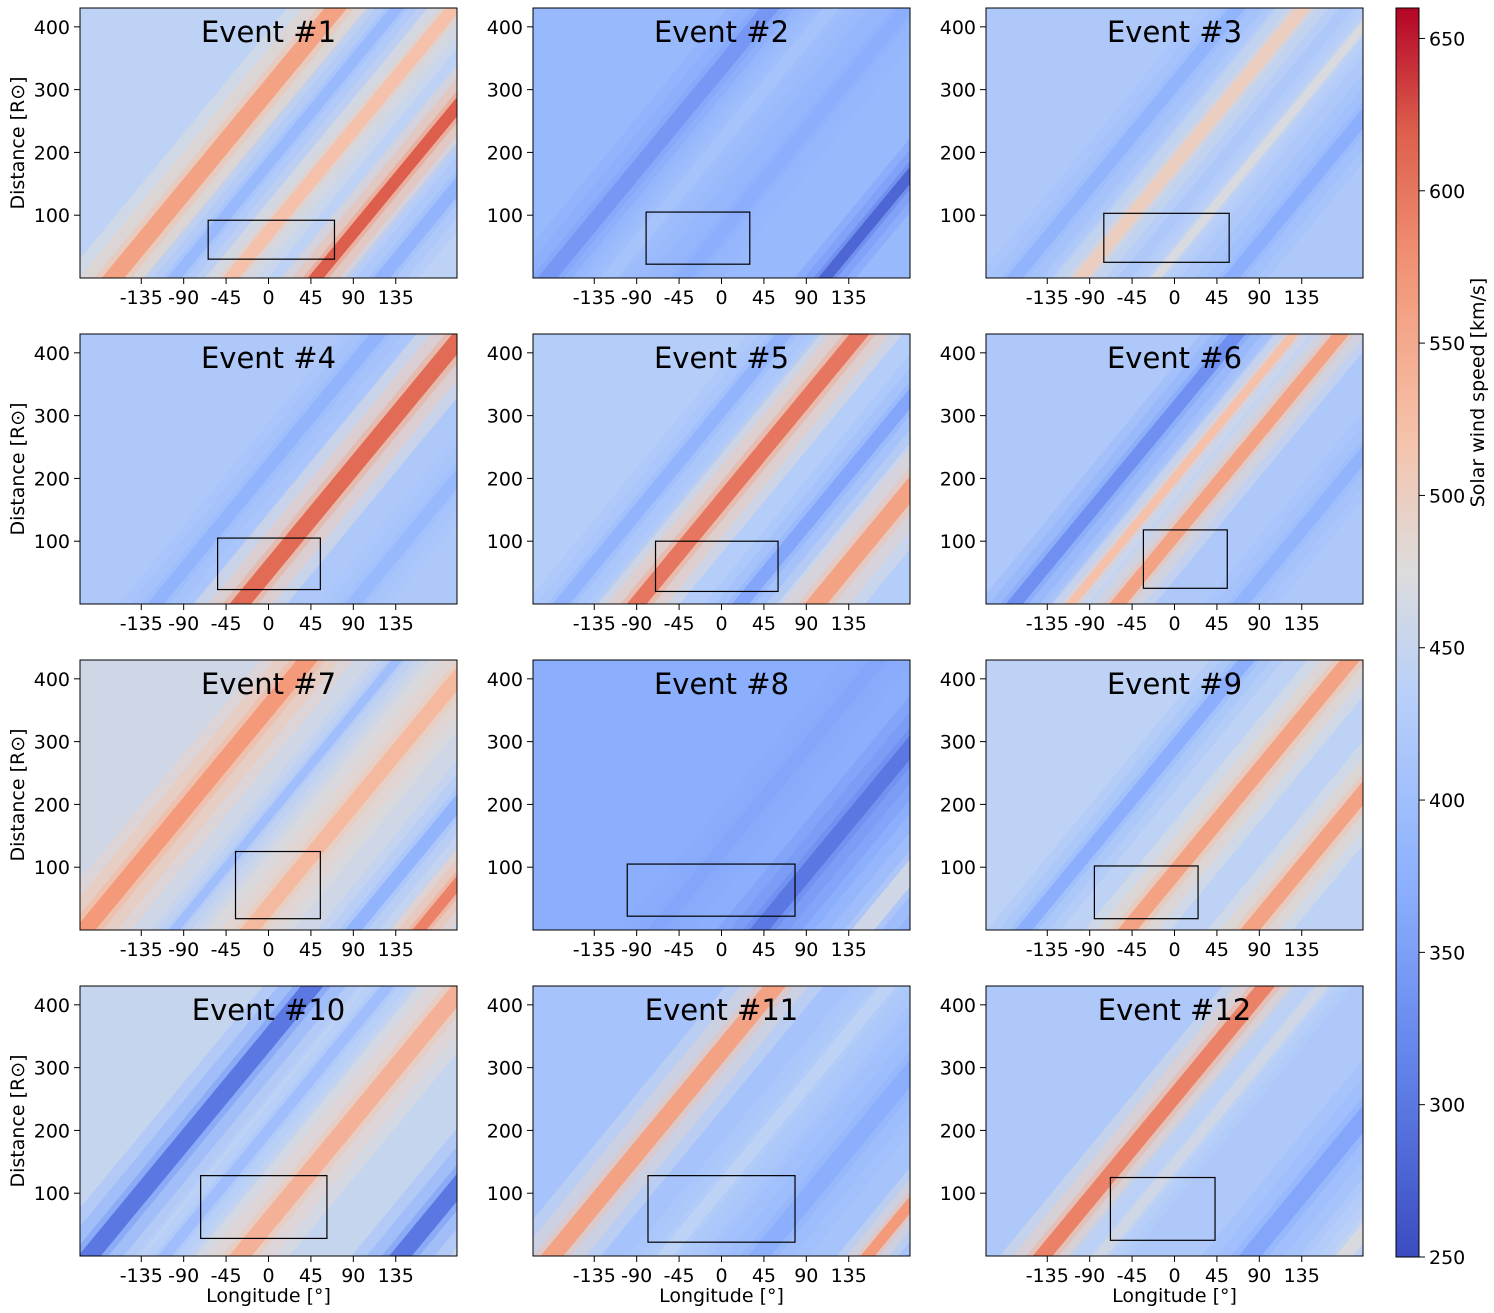  Describe the element at coordinates (1447, 1106) in the screenshot. I see `colorbar-tick-label: 300` at that location.